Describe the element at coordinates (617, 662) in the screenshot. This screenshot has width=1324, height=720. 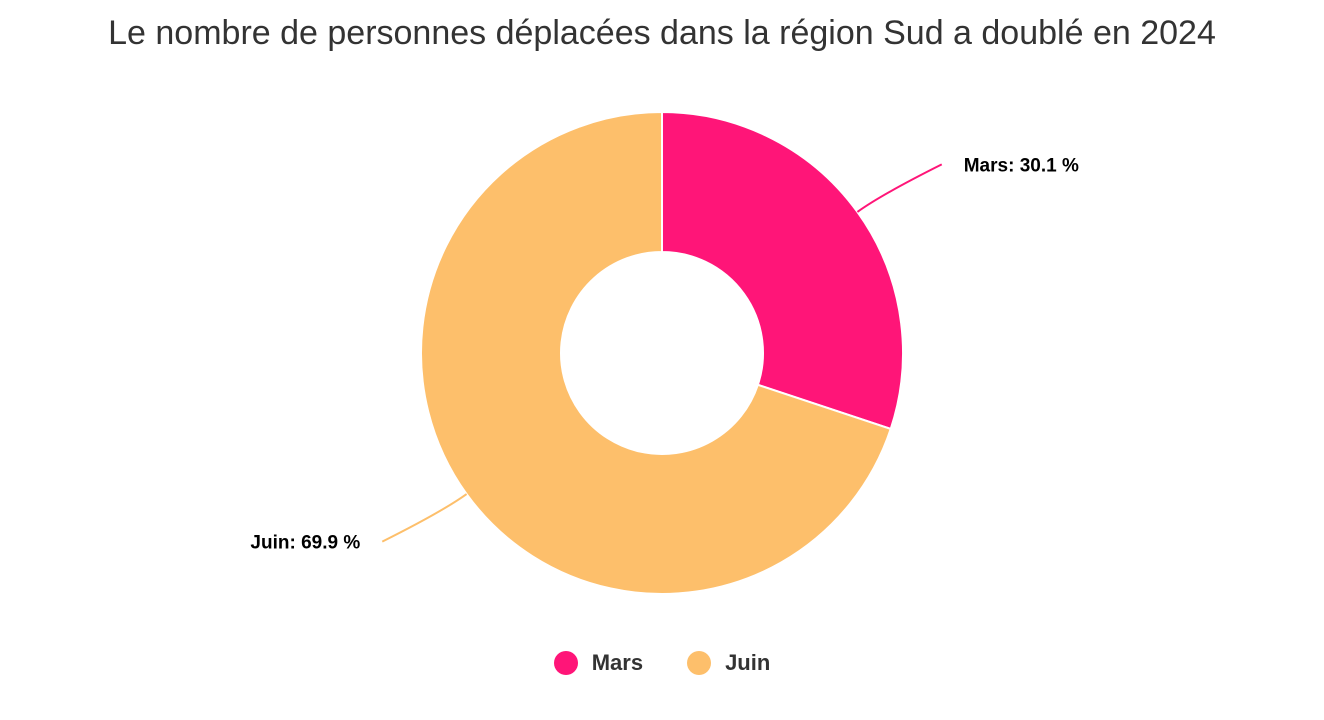
I see `legend-label-mars: Mars` at that location.